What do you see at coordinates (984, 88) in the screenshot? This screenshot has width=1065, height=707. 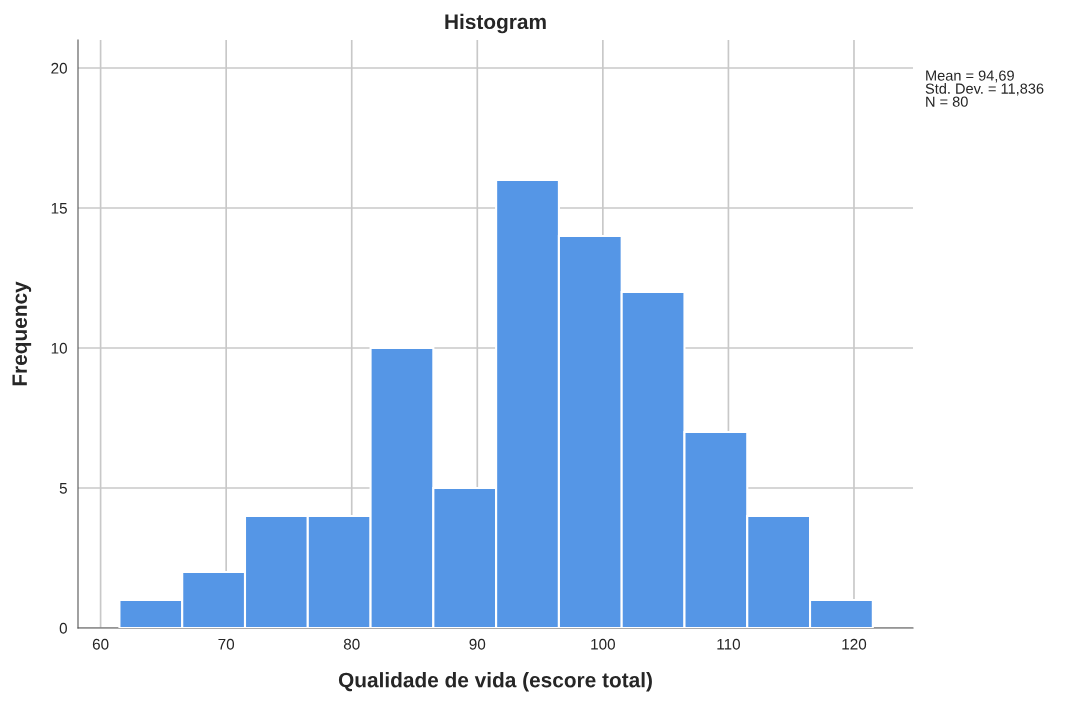 I see `text: Mean = 94,69 Std. Dev. = 11,836 N = 80` at bounding box center [984, 88].